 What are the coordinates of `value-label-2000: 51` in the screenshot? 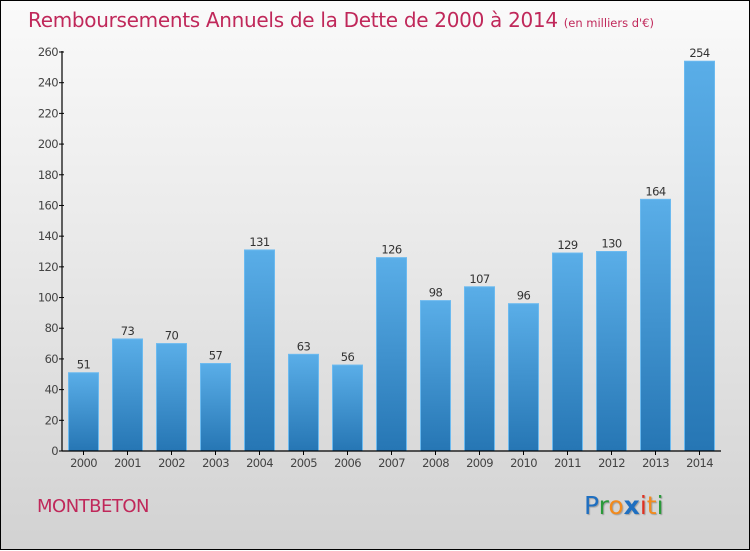 It's located at (84, 365).